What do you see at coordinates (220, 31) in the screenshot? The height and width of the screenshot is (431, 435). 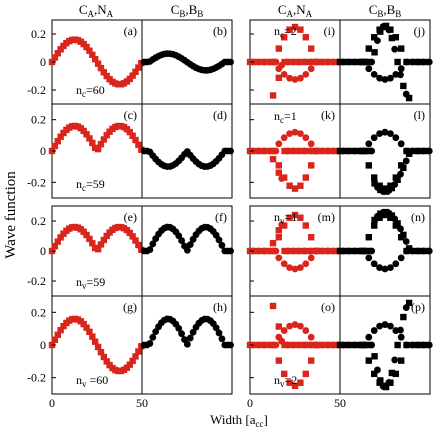 I see `panel-b-label: (b)` at bounding box center [220, 31].